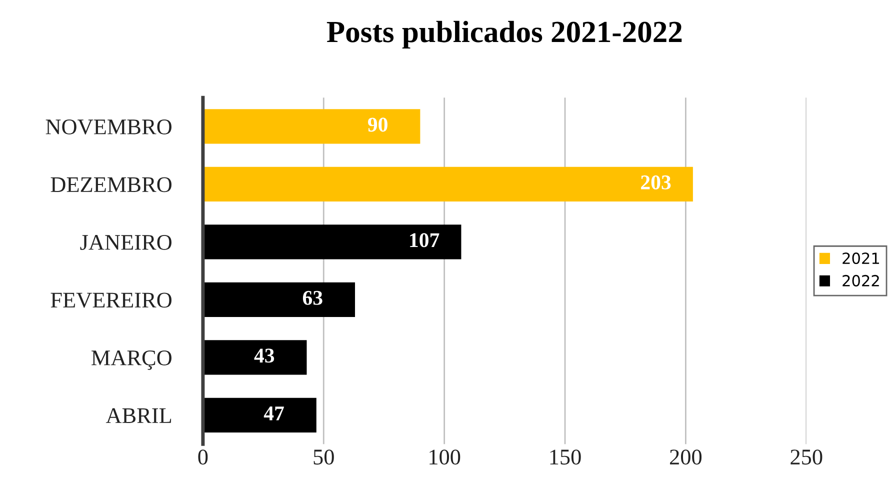 The width and height of the screenshot is (894, 488). What do you see at coordinates (378, 125) in the screenshot?
I see `data-label: 90` at bounding box center [378, 125].